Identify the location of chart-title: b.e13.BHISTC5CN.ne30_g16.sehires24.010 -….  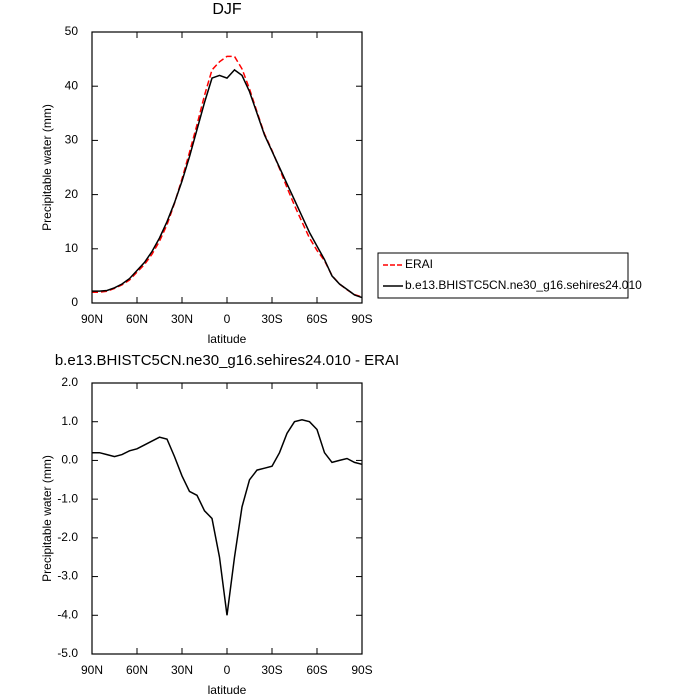
(227, 360).